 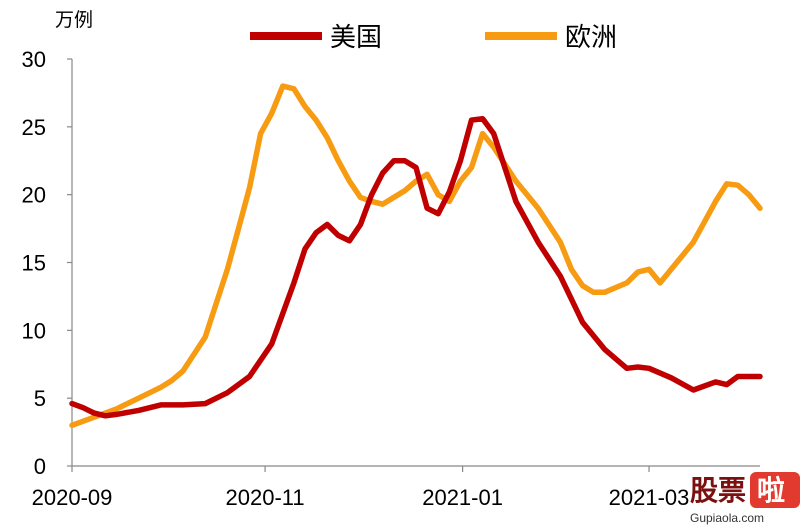 I want to click on y-tick-label: 0, so click(x=40, y=466).